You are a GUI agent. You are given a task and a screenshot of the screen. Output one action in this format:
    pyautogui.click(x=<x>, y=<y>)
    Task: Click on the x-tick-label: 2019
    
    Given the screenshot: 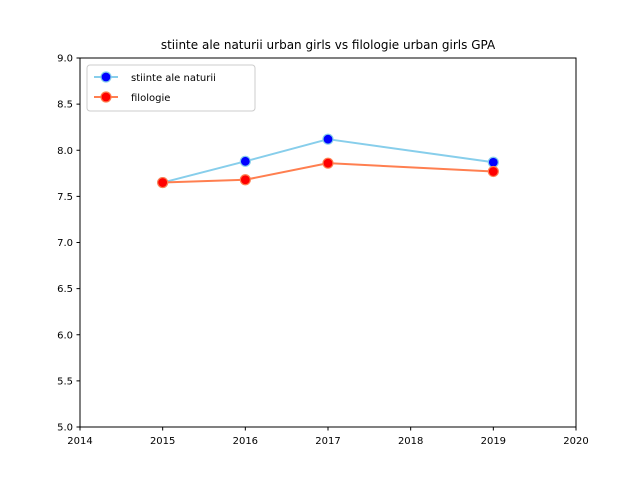 What is the action you would take?
    pyautogui.click(x=493, y=441)
    